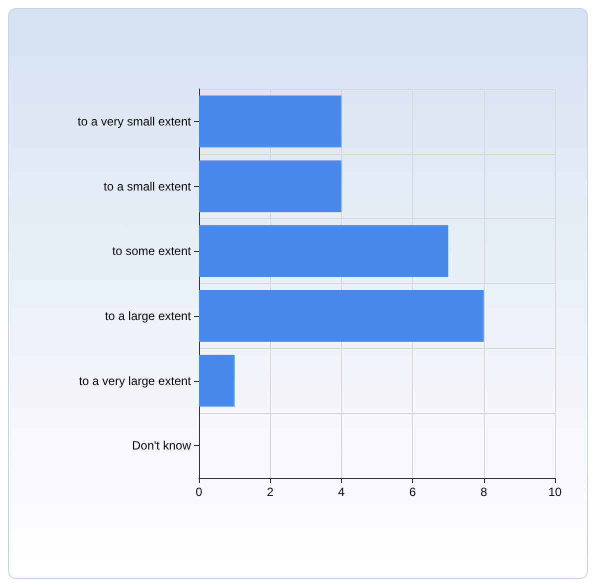 The image size is (594, 585). What do you see at coordinates (148, 186) in the screenshot?
I see `y-tick-label: to a small extent` at bounding box center [148, 186].